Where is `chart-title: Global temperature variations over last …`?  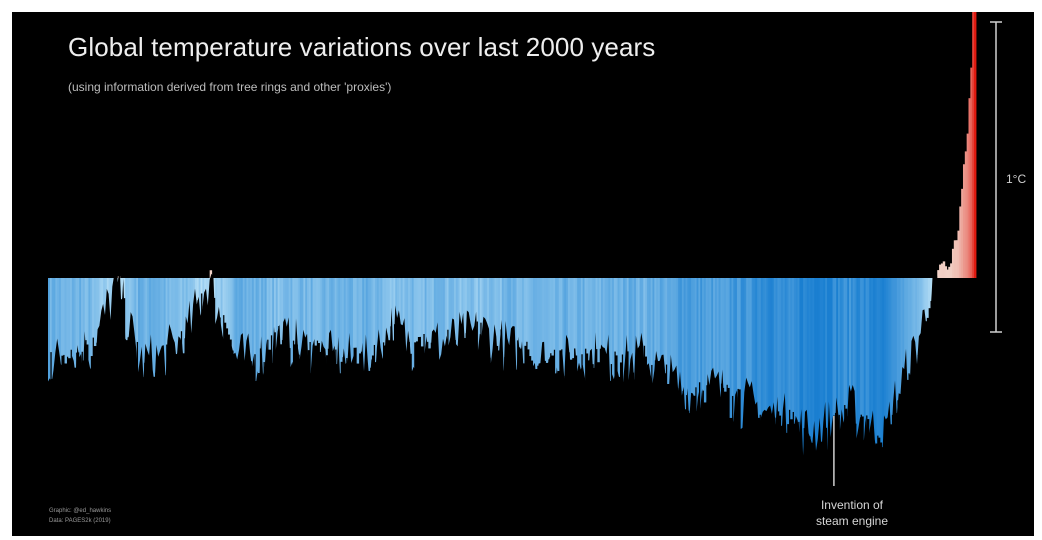 chart-title: Global temperature variations over last … is located at coordinates (362, 47).